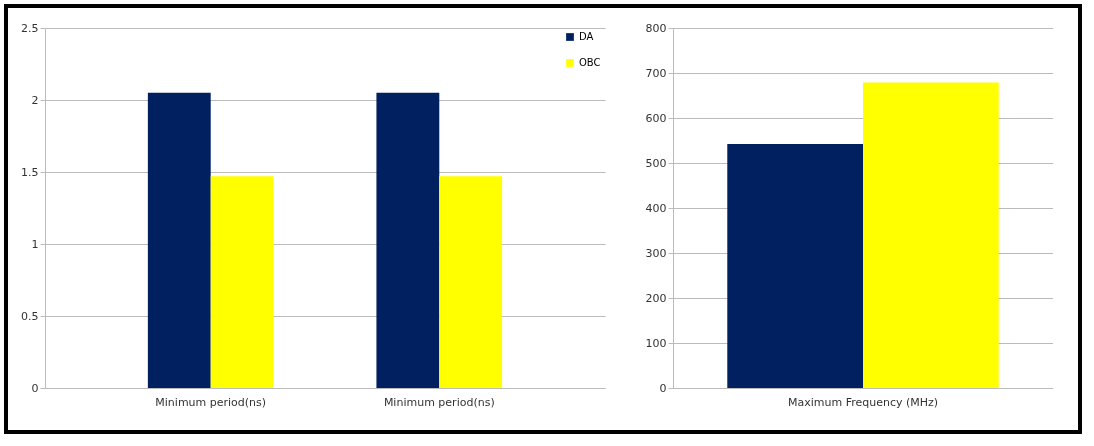 The width and height of the screenshot is (1094, 446). I want to click on y-tick-label: 0.5, so click(30, 316).